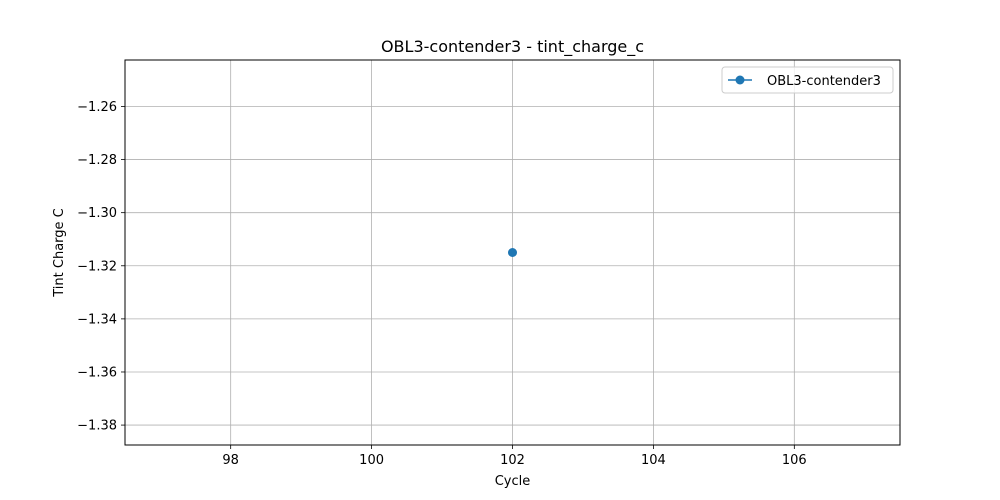 Image resolution: width=1000 pixels, height=500 pixels. What do you see at coordinates (794, 460) in the screenshot?
I see `x-tick-label: 106` at bounding box center [794, 460].